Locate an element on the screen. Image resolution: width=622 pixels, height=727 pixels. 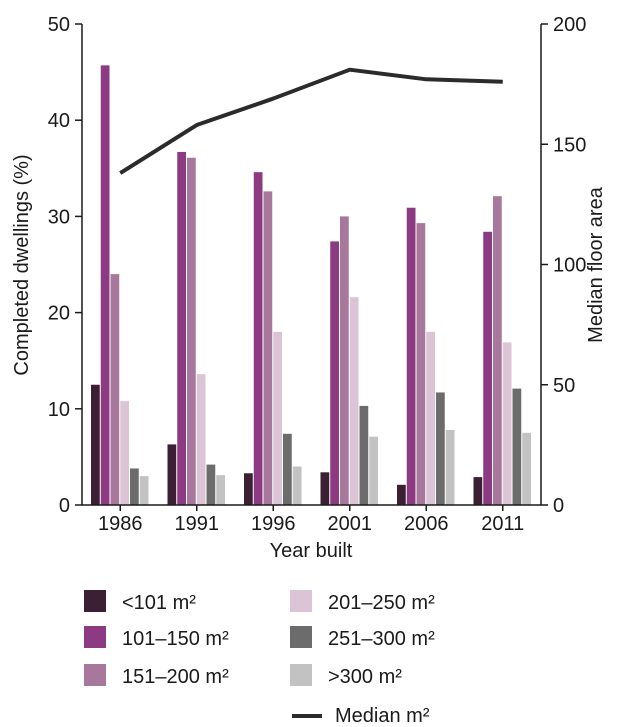
median-line is located at coordinates (311, 121).